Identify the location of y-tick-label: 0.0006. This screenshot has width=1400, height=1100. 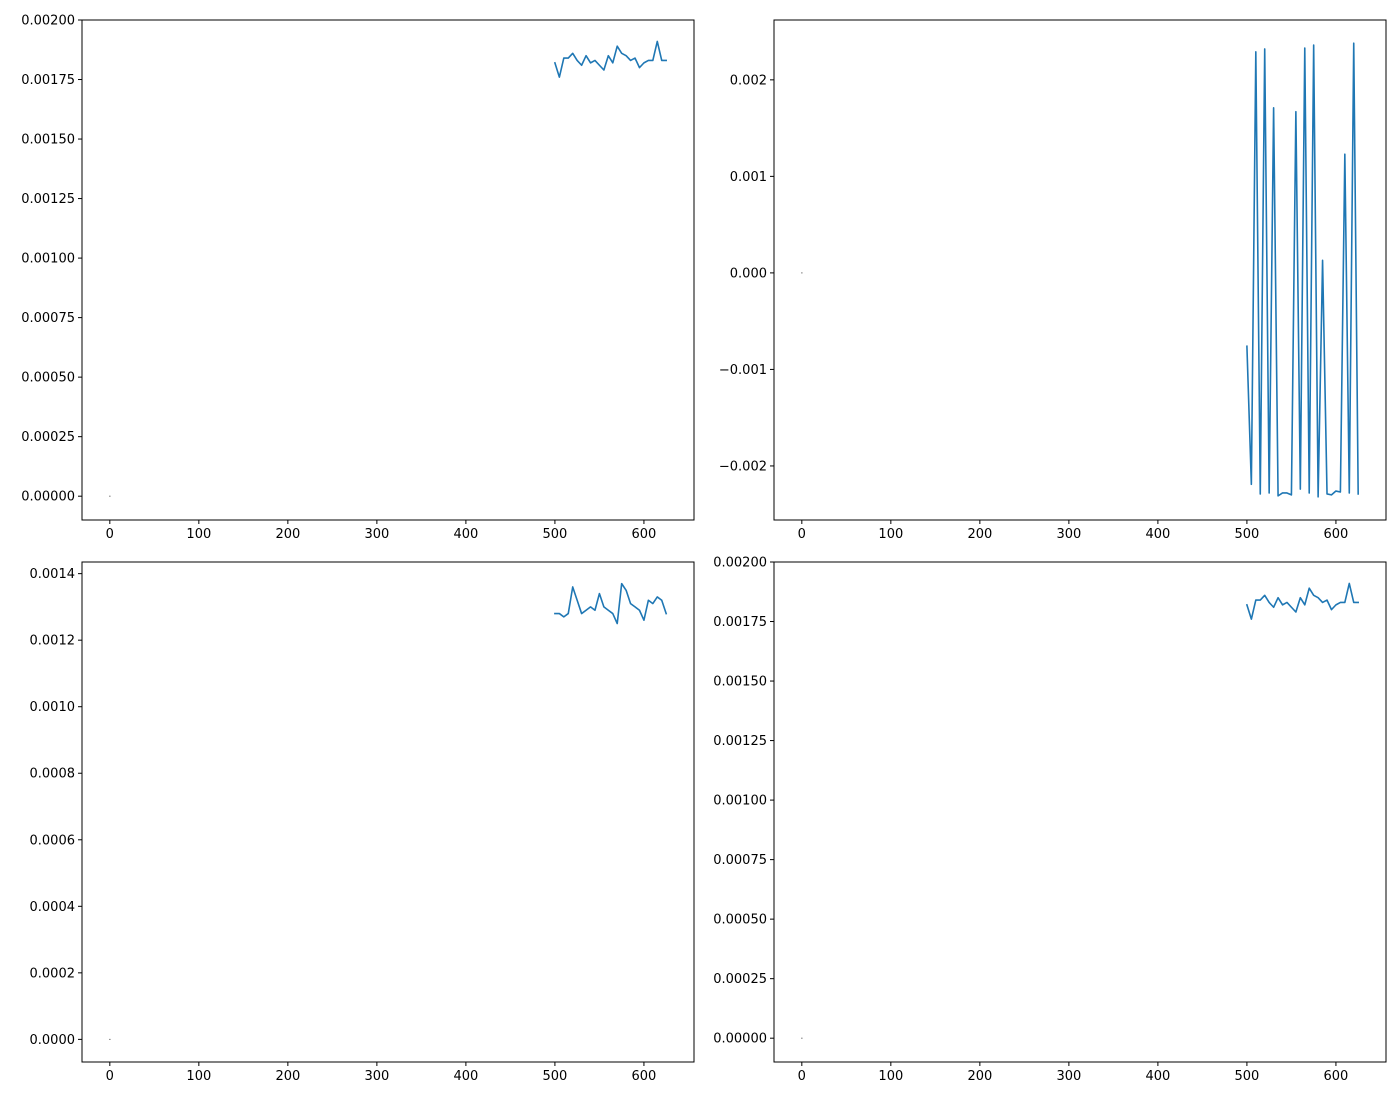
(53, 840).